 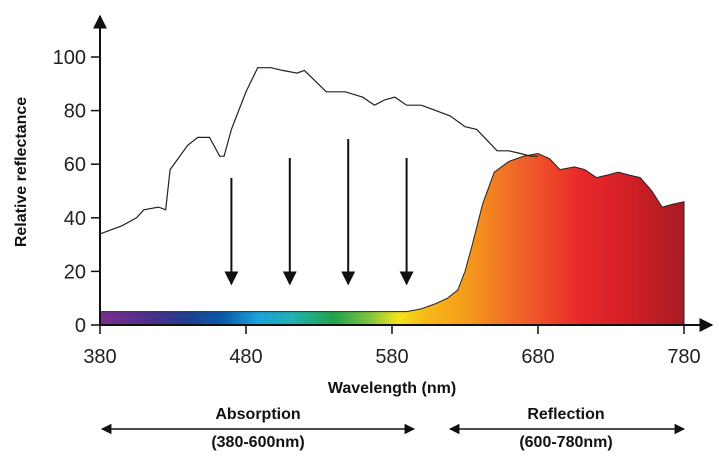 I want to click on y-tick-label: 40, so click(x=75, y=219).